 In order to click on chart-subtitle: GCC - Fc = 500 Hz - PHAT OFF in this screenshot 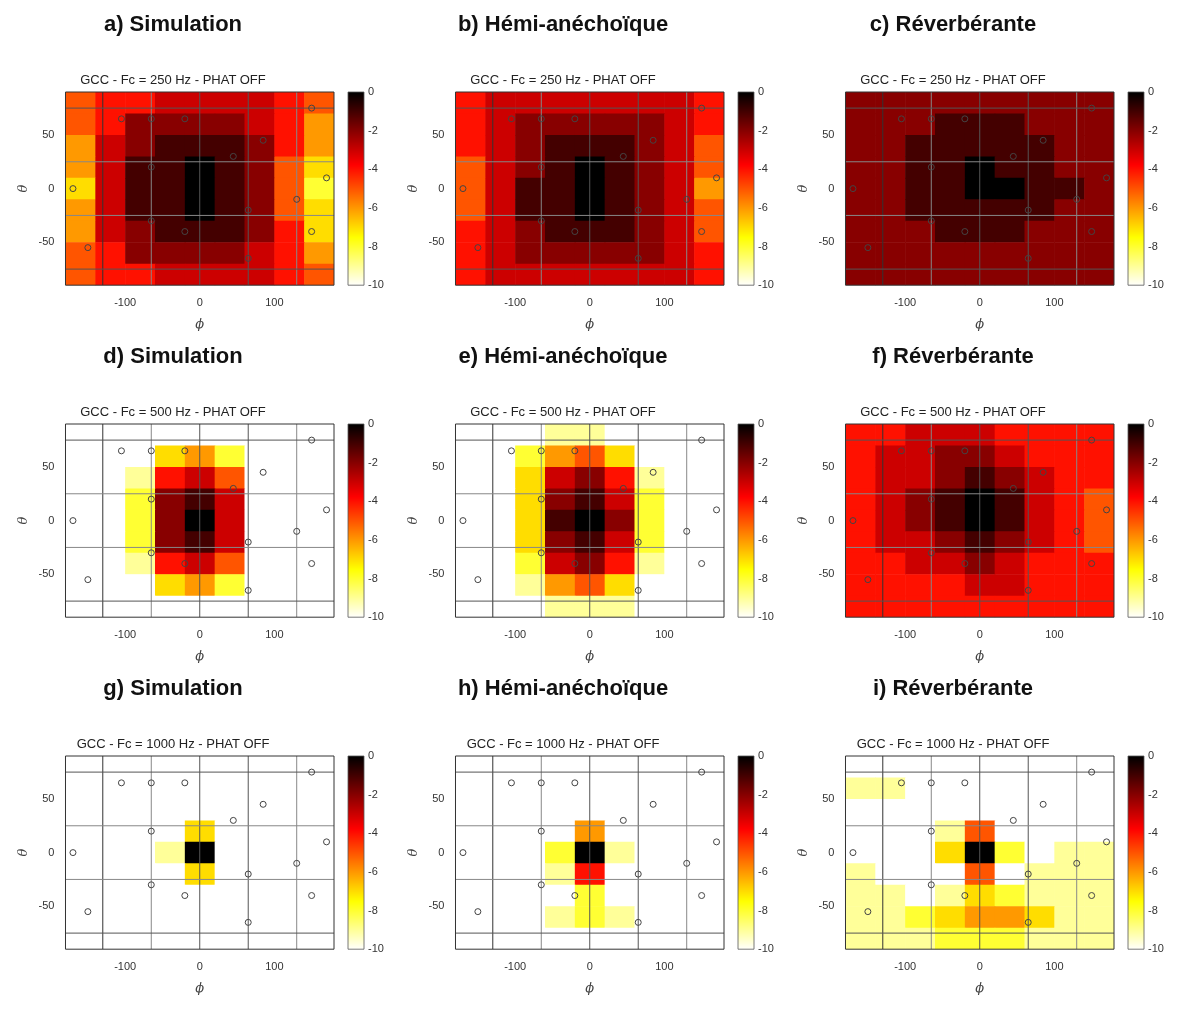, I will do `click(953, 411)`.